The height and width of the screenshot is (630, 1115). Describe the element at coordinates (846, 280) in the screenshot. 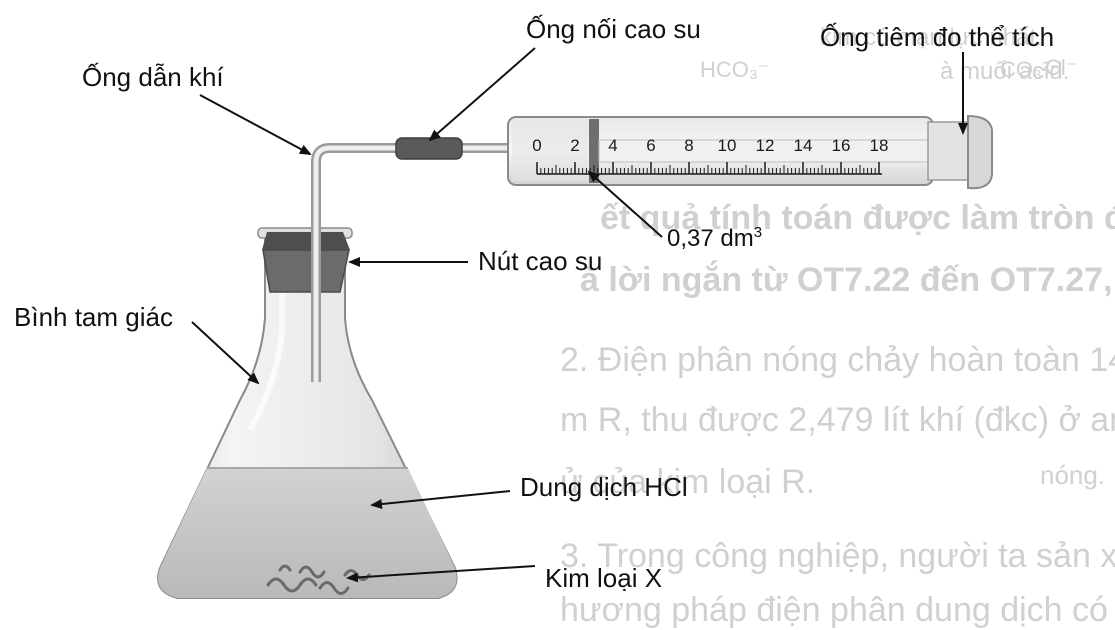

I see `bg-text-5: à lời ngắn từ OT7.22 đến OT7.27,` at that location.